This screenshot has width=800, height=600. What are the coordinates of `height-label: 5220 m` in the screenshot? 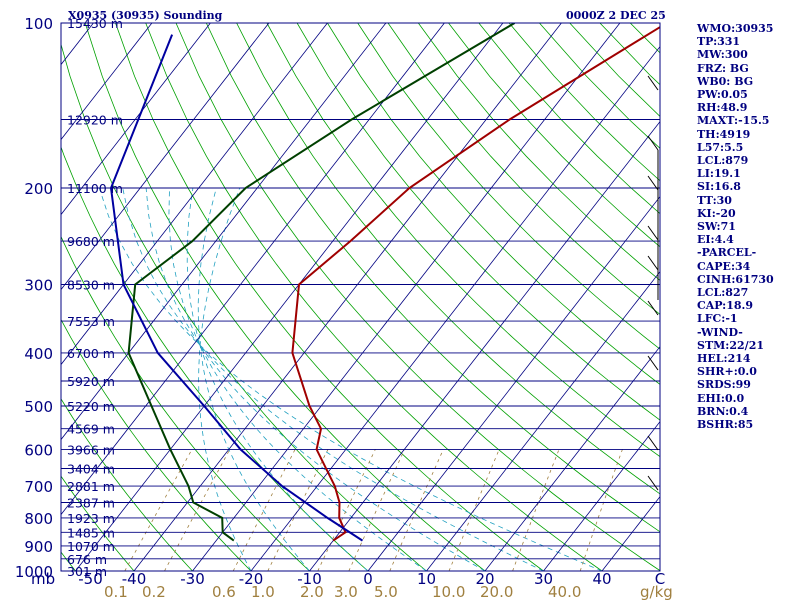 It's located at (91, 406).